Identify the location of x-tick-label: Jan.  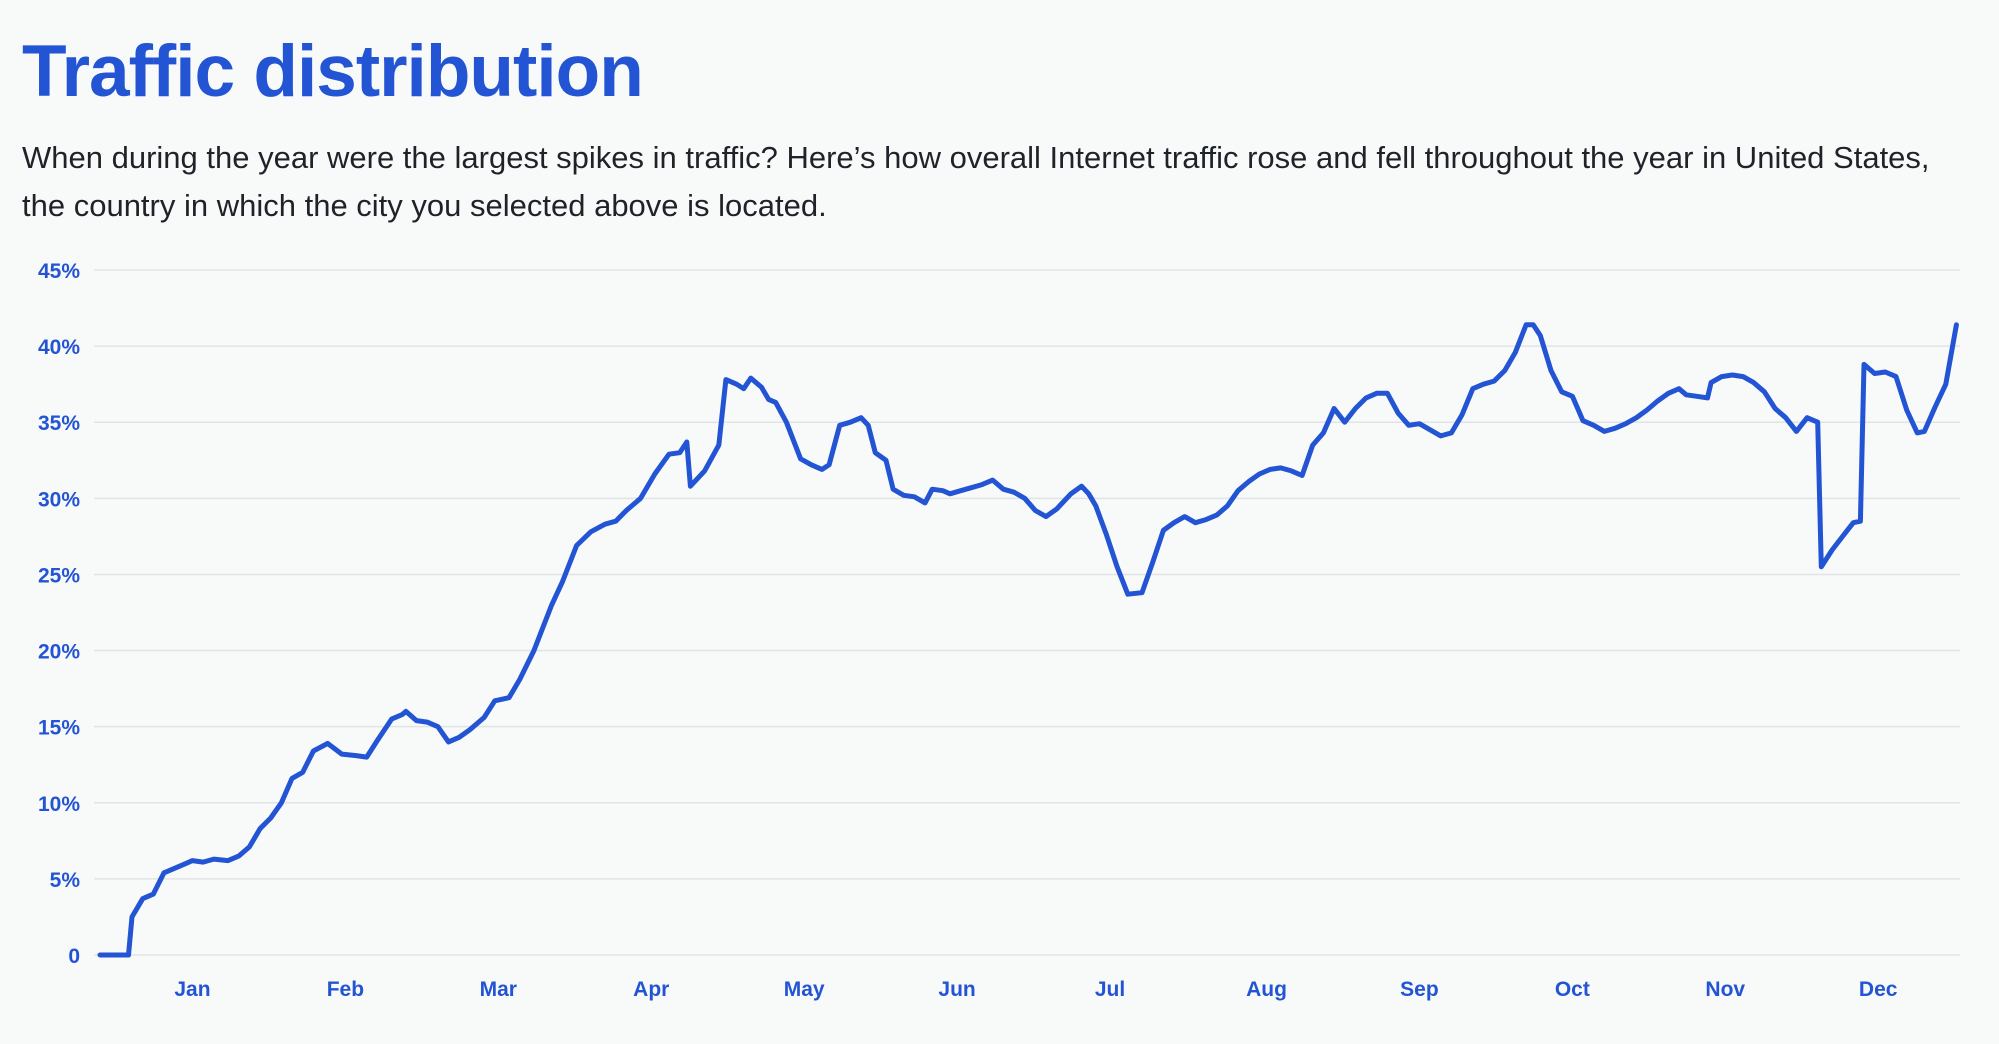
(192, 989).